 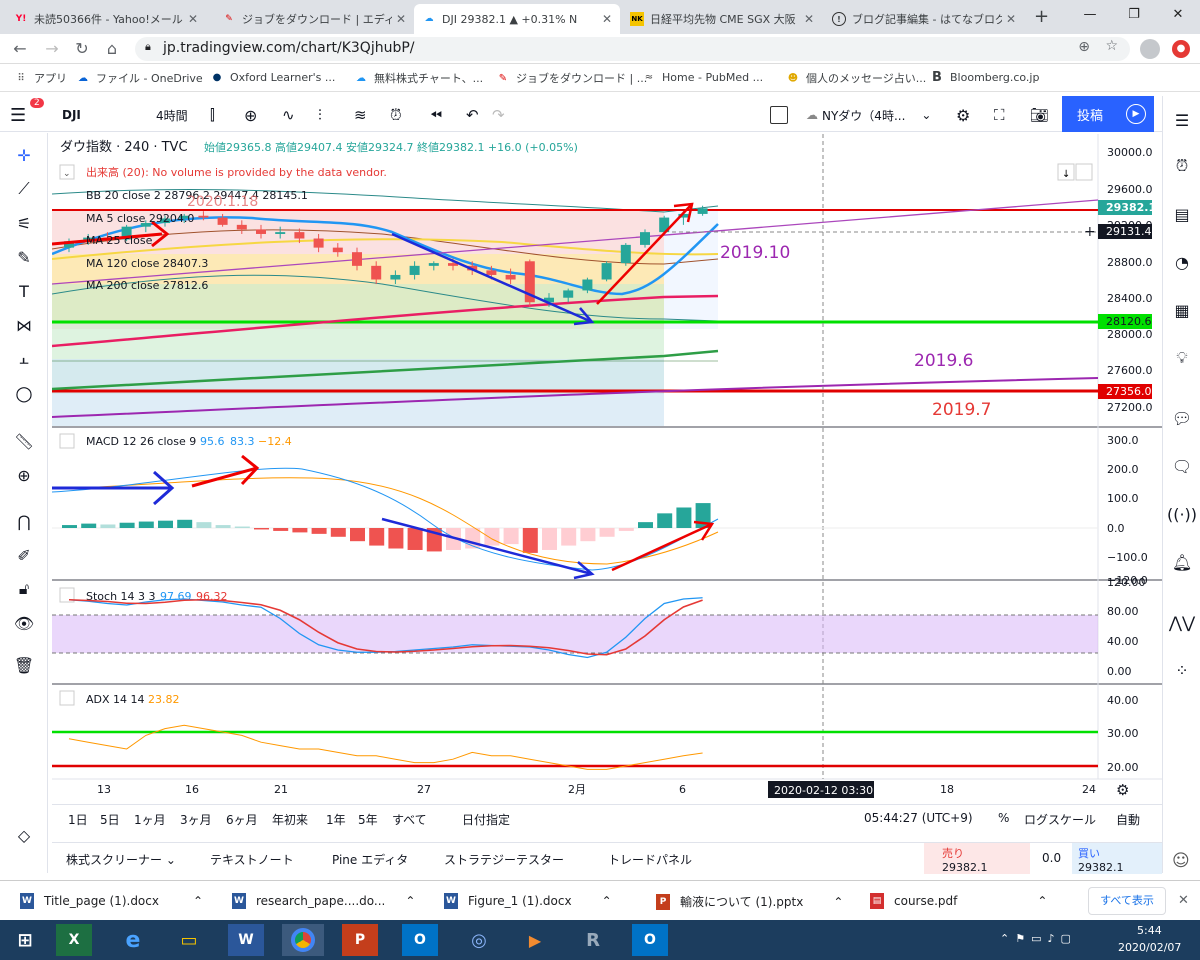 What do you see at coordinates (498, 115) in the screenshot?
I see `redo-icon: ↷` at bounding box center [498, 115].